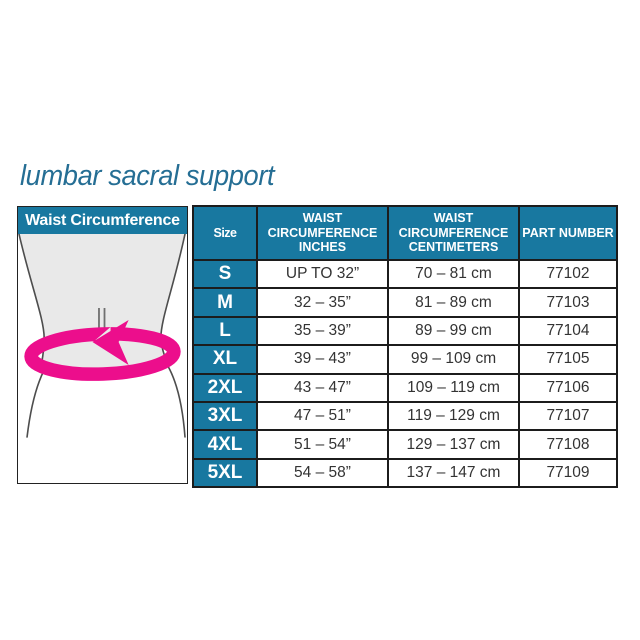 The image size is (640, 640). What do you see at coordinates (225, 473) in the screenshot?
I see `size-cell: 5XL` at bounding box center [225, 473].